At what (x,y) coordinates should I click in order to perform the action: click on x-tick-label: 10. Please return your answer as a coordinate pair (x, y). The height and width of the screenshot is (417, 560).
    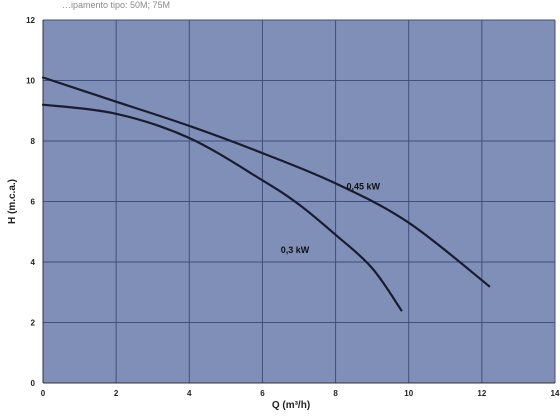
    Looking at the image, I should click on (408, 393).